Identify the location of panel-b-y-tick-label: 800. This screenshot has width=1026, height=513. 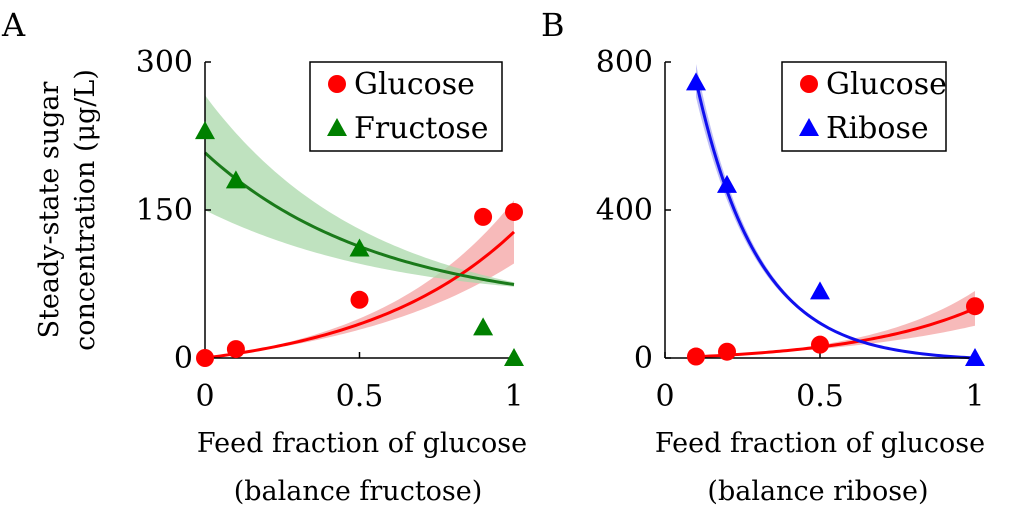
(624, 62).